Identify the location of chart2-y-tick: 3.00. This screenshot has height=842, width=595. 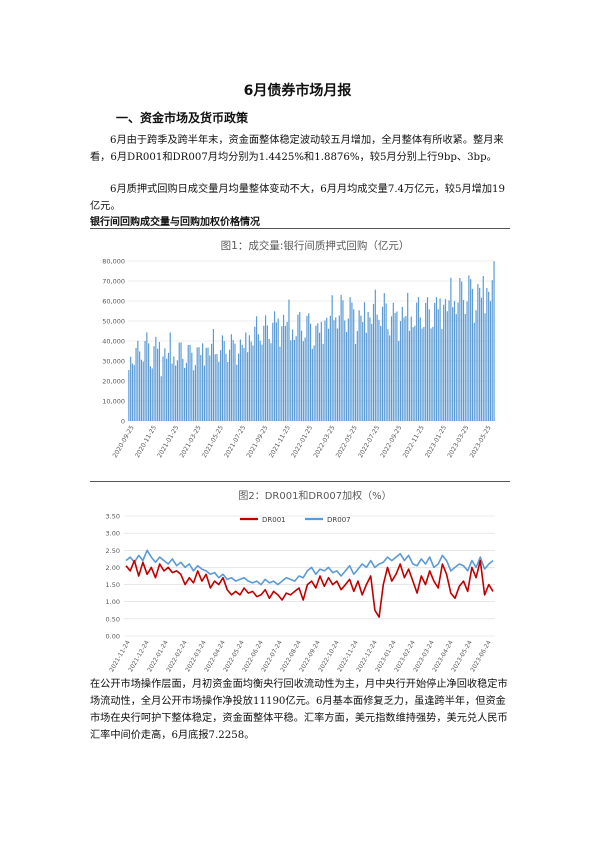
(113, 534).